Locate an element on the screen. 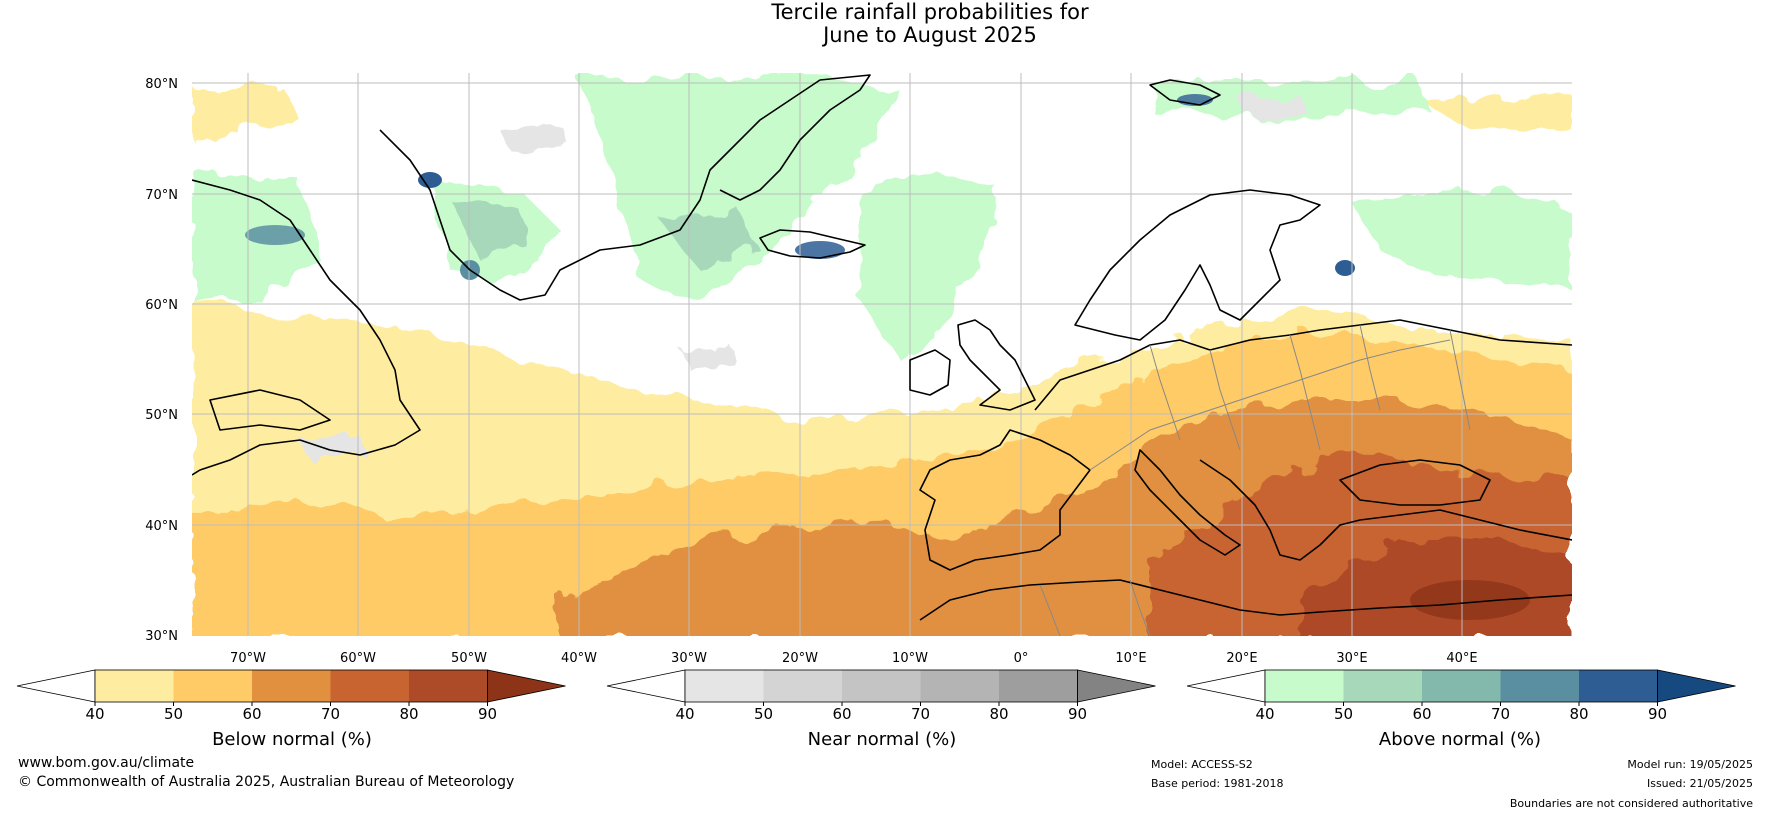  model-text: Model: ACCESS-S2 is located at coordinates (1202, 764).